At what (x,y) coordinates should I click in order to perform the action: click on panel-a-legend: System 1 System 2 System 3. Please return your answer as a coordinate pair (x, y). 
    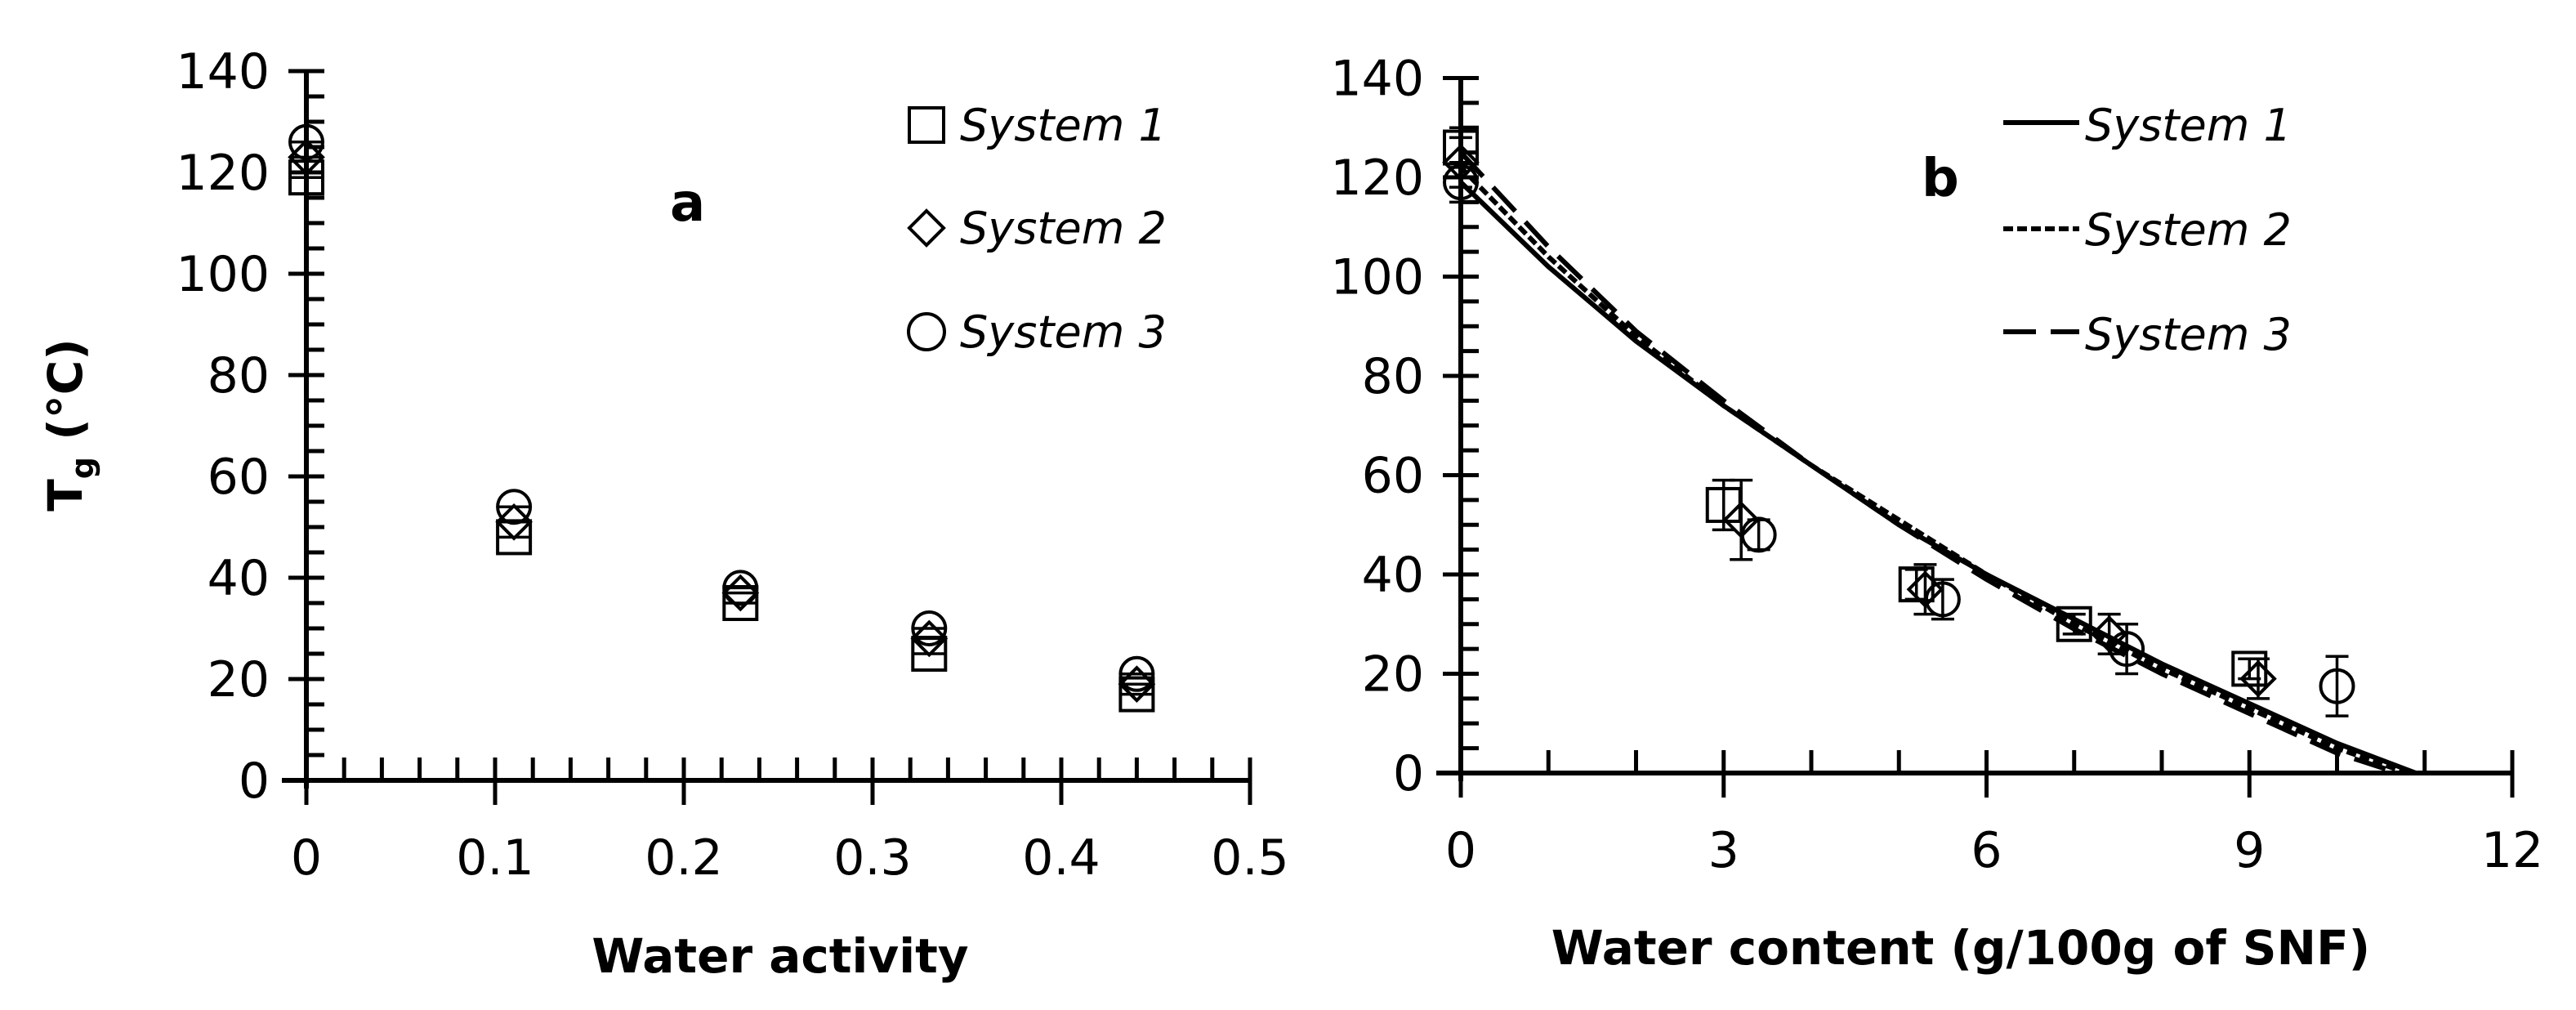
    Looking at the image, I should click on (1037, 229).